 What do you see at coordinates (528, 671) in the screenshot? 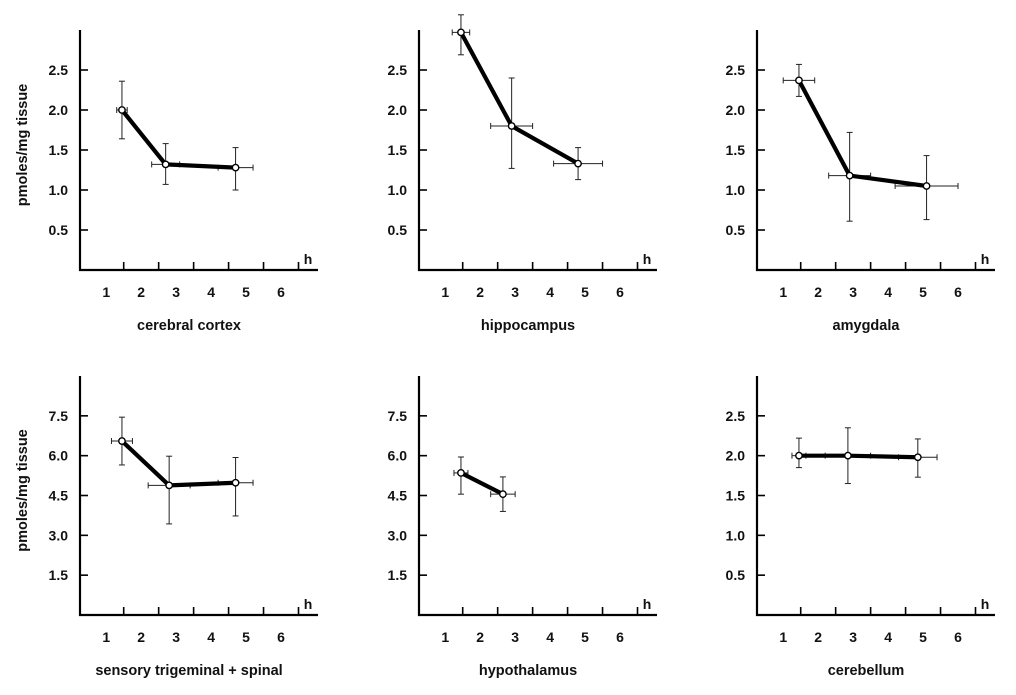
I see `chart-title: hypothalamus` at bounding box center [528, 671].